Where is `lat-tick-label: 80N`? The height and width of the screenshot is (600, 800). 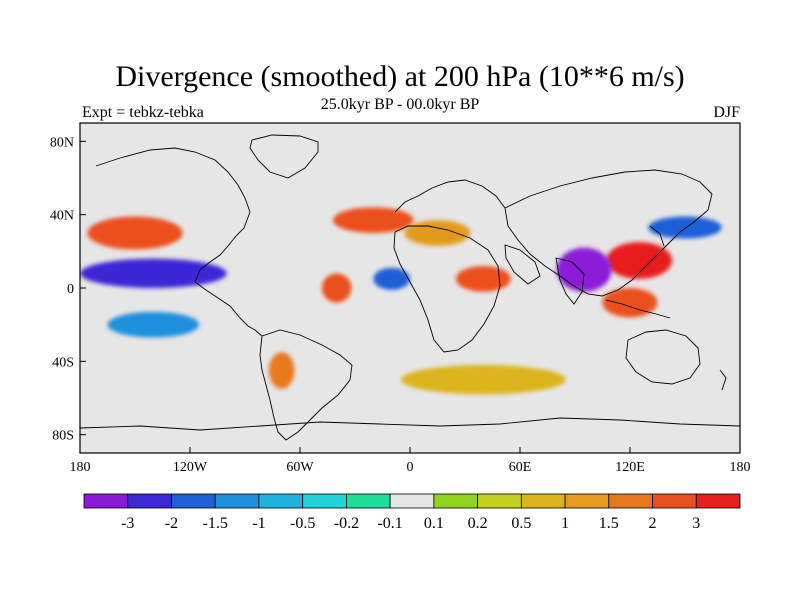
lat-tick-label: 80N is located at coordinates (62, 142).